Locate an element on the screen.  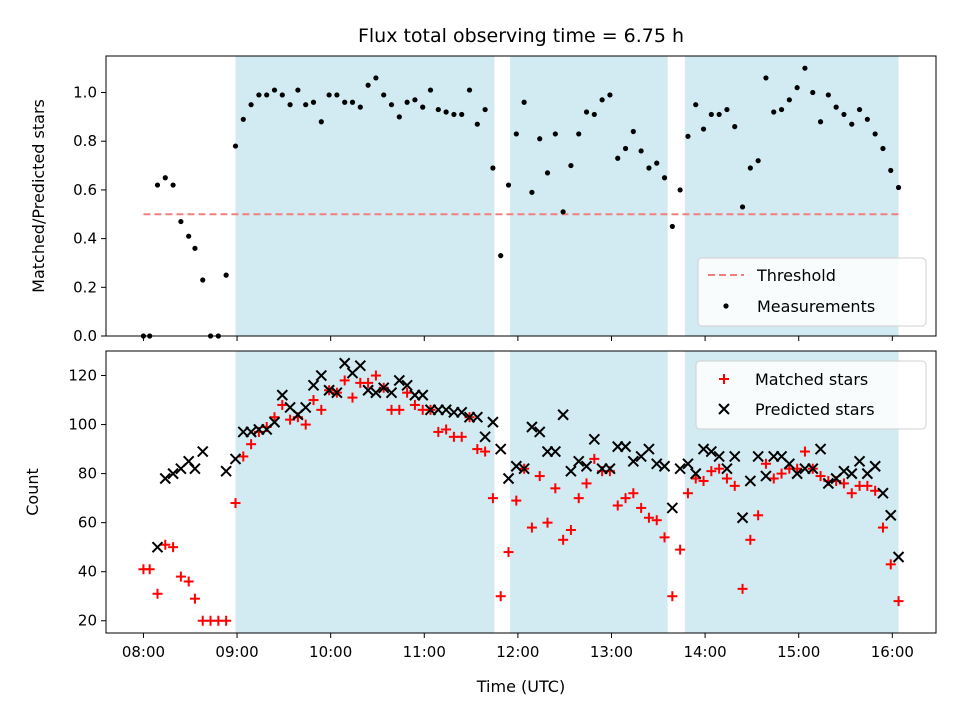
x-tick-label: 08:00 is located at coordinates (143, 652).